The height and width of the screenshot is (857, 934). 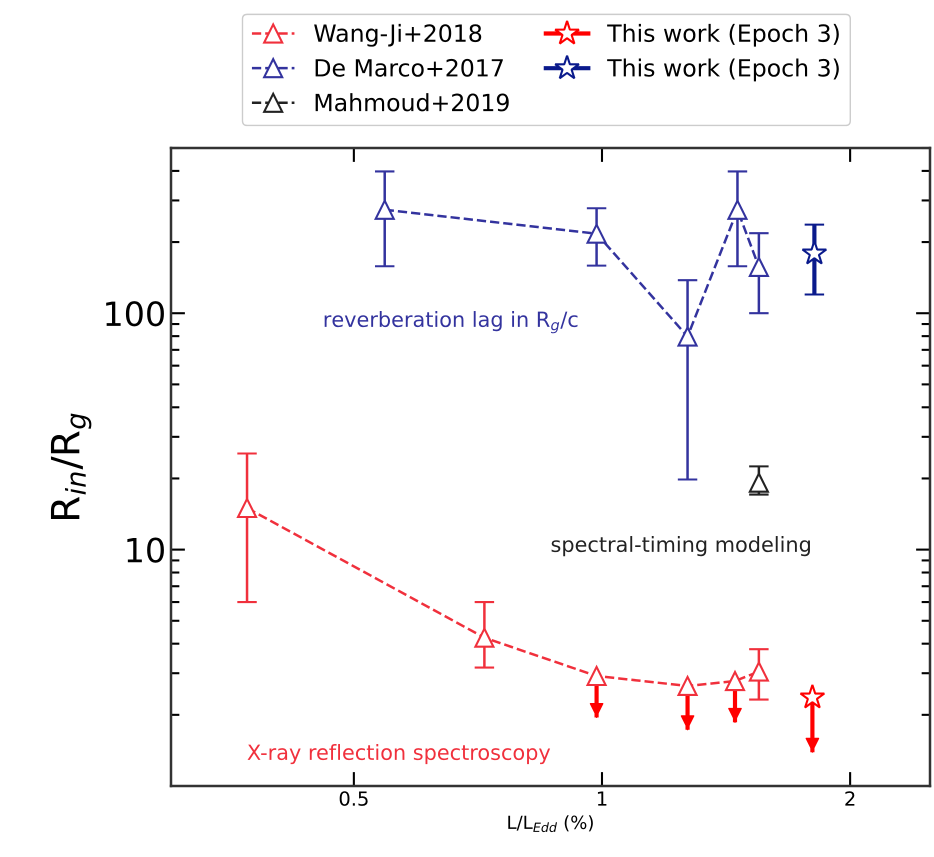 I want to click on legend-label: De Marco+2017, so click(x=409, y=67).